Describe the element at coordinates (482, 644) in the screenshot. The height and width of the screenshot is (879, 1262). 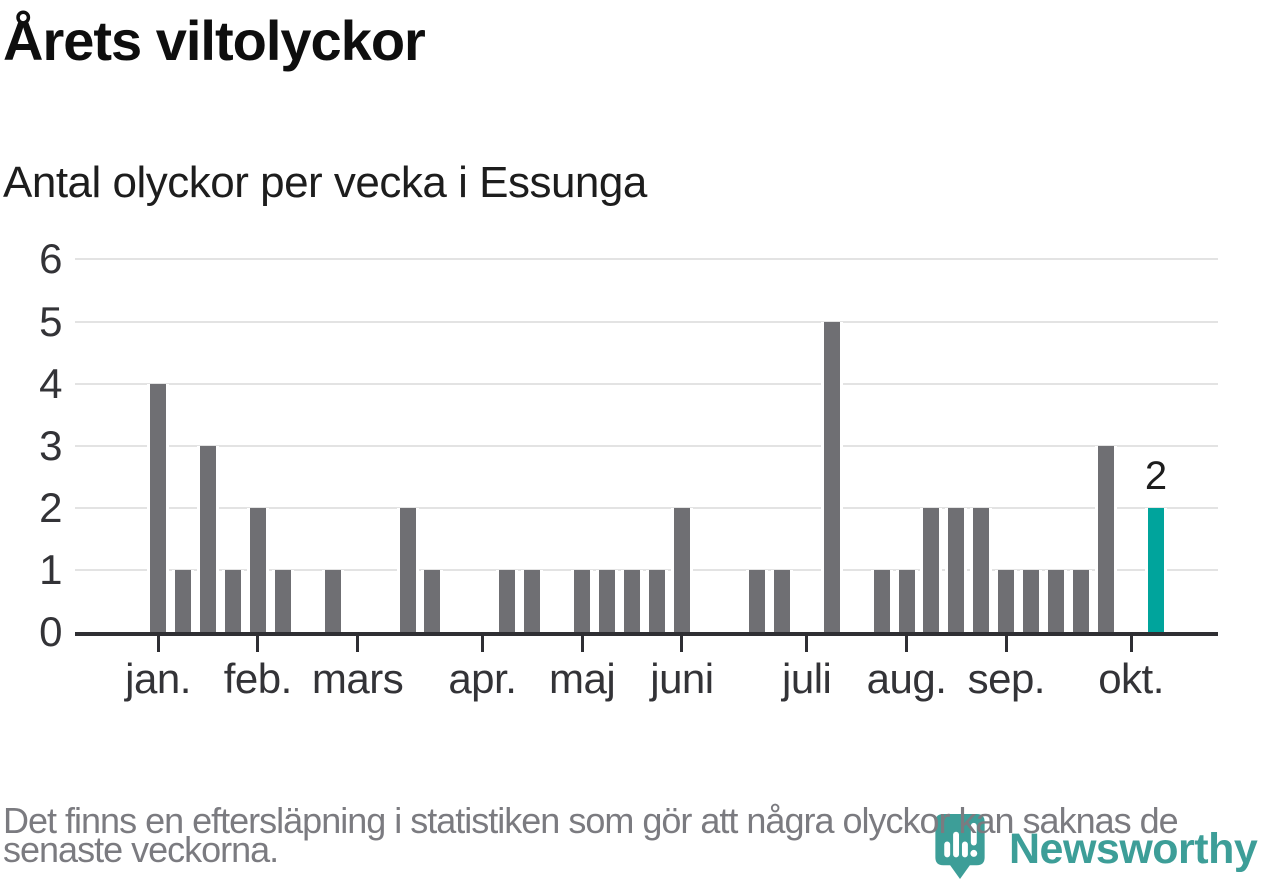
I see `x-axis-tick-apr.` at that location.